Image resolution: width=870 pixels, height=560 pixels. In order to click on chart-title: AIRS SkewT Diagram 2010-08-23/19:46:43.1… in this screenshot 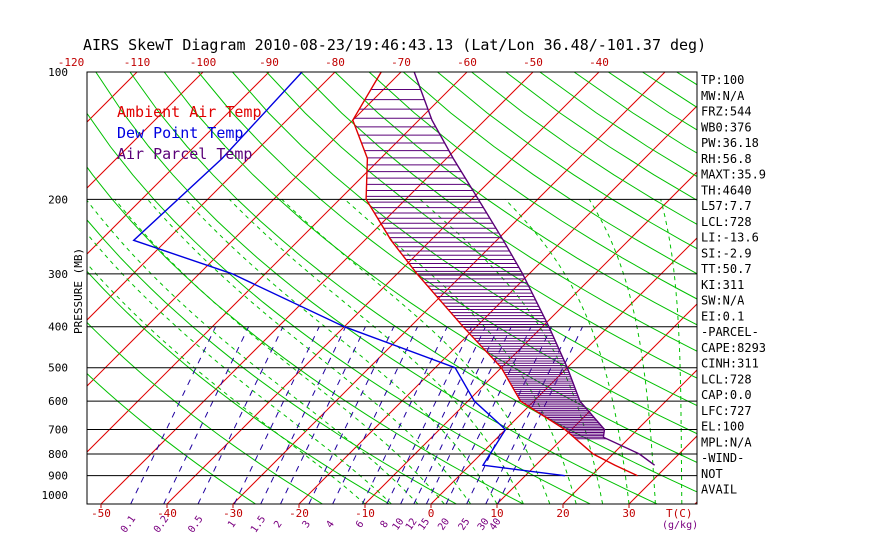, I will do `click(394, 45)`.